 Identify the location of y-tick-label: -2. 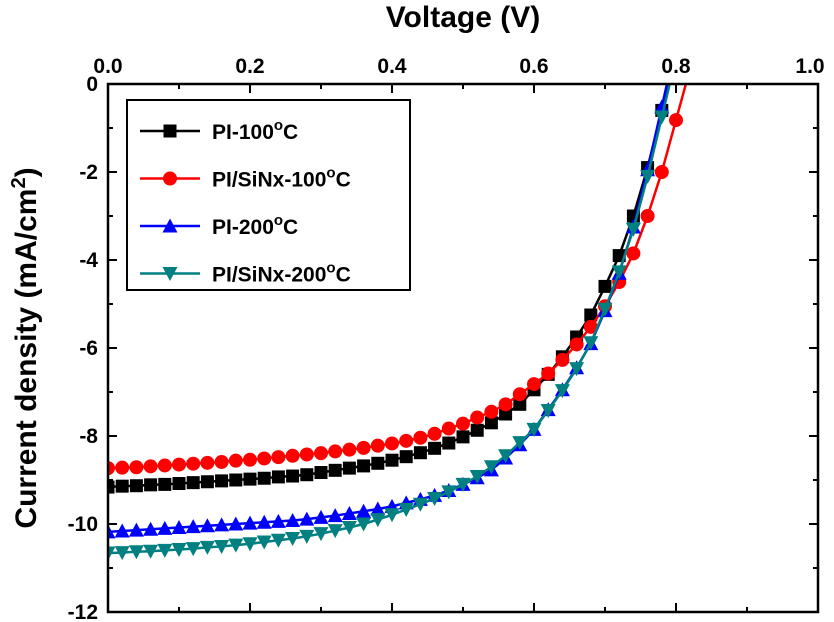
(88, 172).